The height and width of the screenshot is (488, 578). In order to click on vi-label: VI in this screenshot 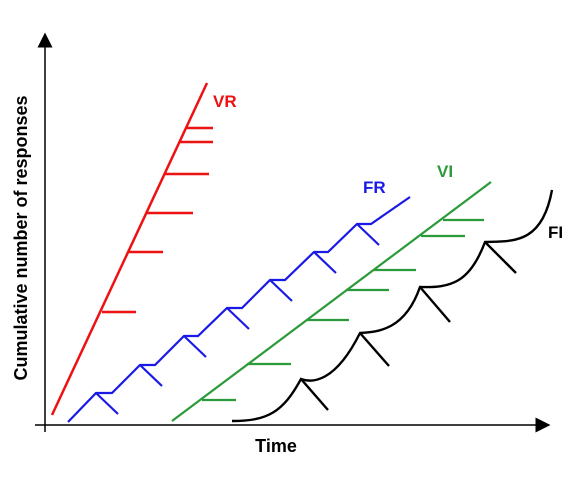, I will do `click(445, 171)`.